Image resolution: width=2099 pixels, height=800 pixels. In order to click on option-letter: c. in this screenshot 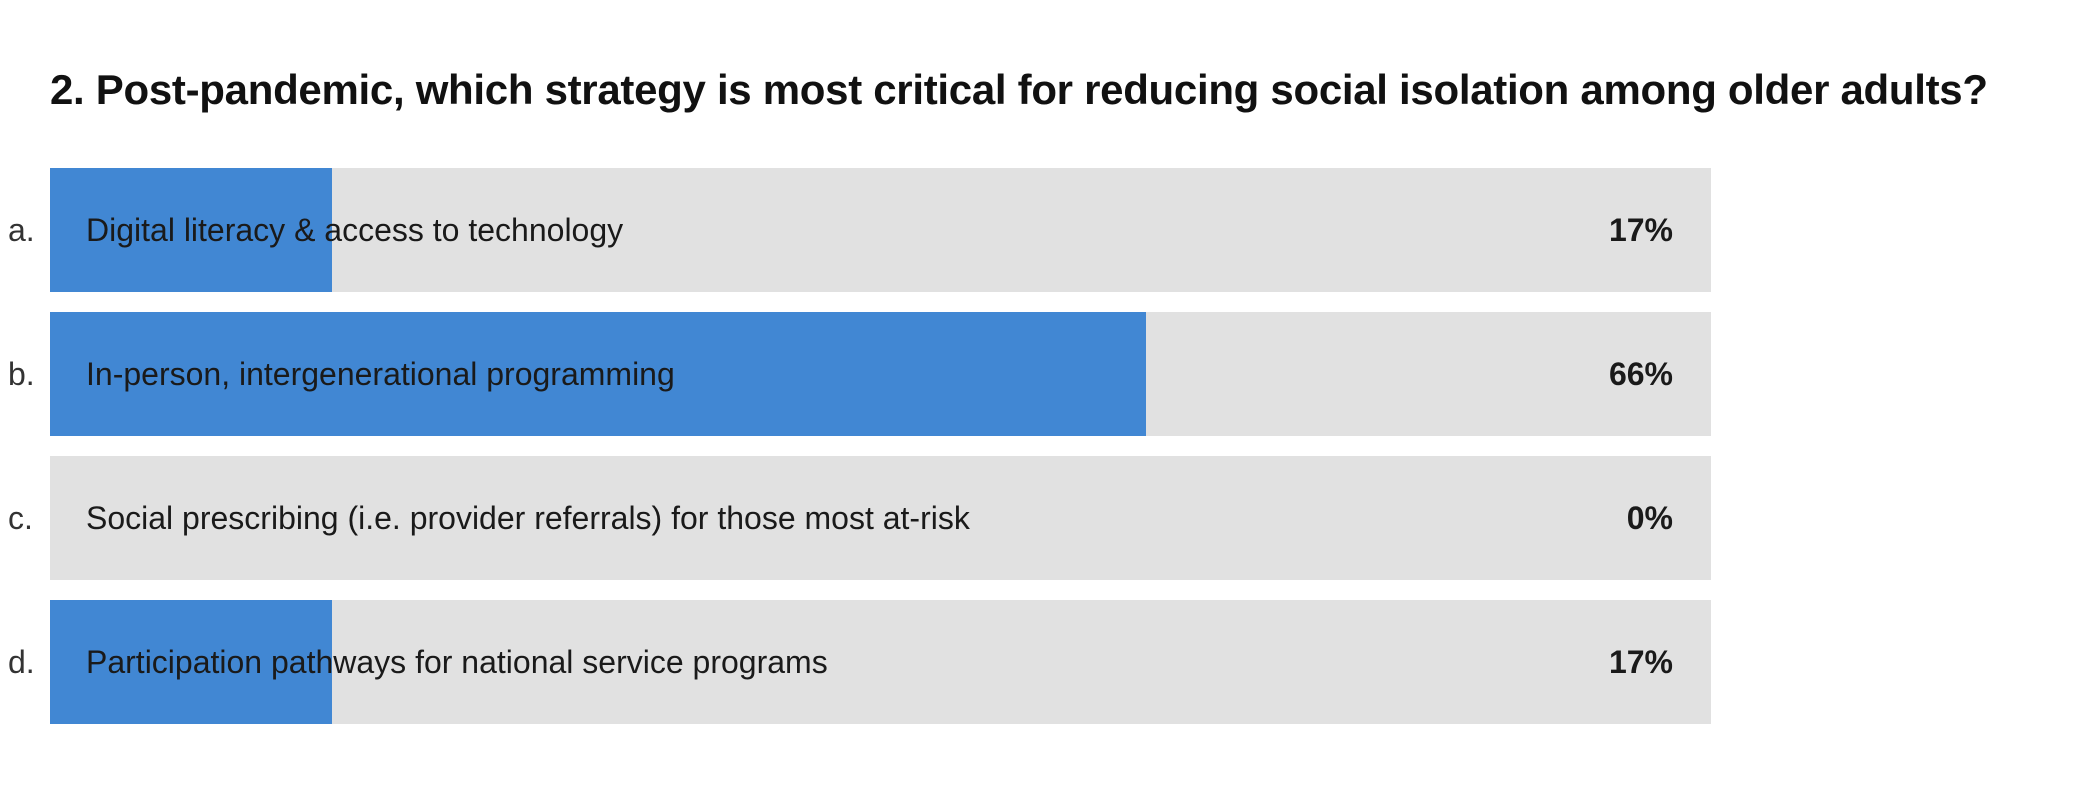, I will do `click(20, 518)`.